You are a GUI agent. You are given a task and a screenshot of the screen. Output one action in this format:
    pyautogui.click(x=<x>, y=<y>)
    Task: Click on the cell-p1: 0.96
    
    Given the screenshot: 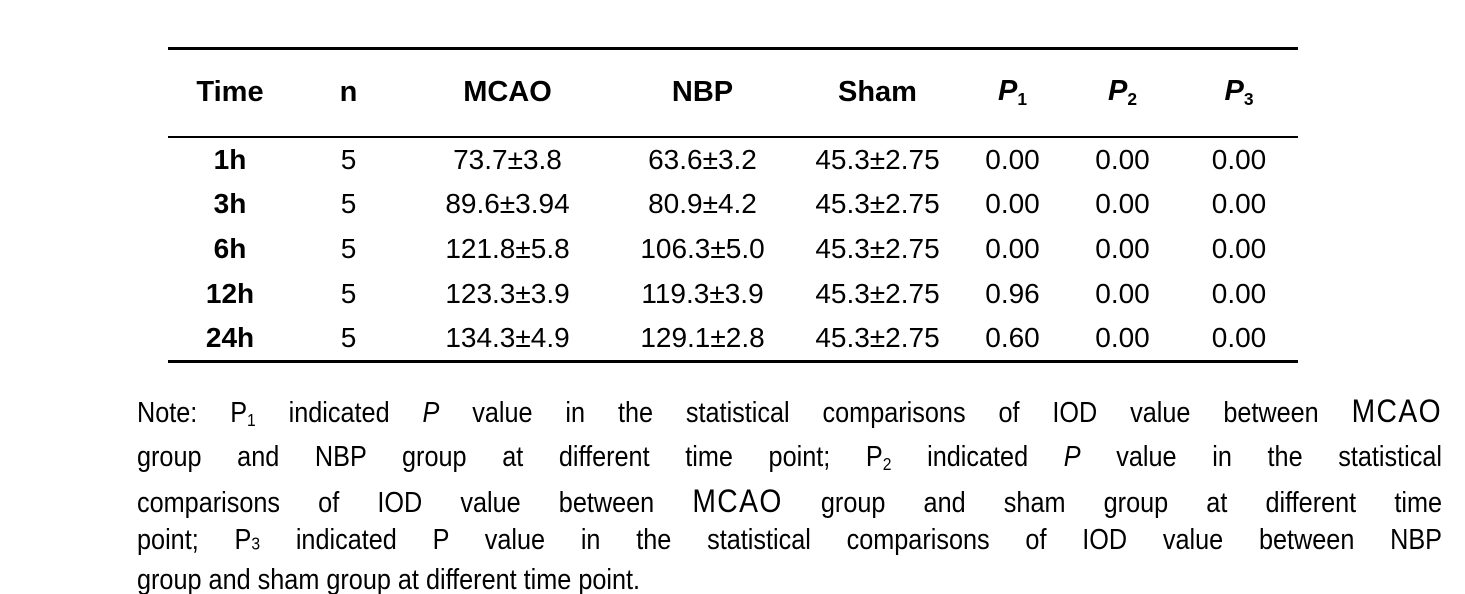 What is the action you would take?
    pyautogui.click(x=1012, y=293)
    